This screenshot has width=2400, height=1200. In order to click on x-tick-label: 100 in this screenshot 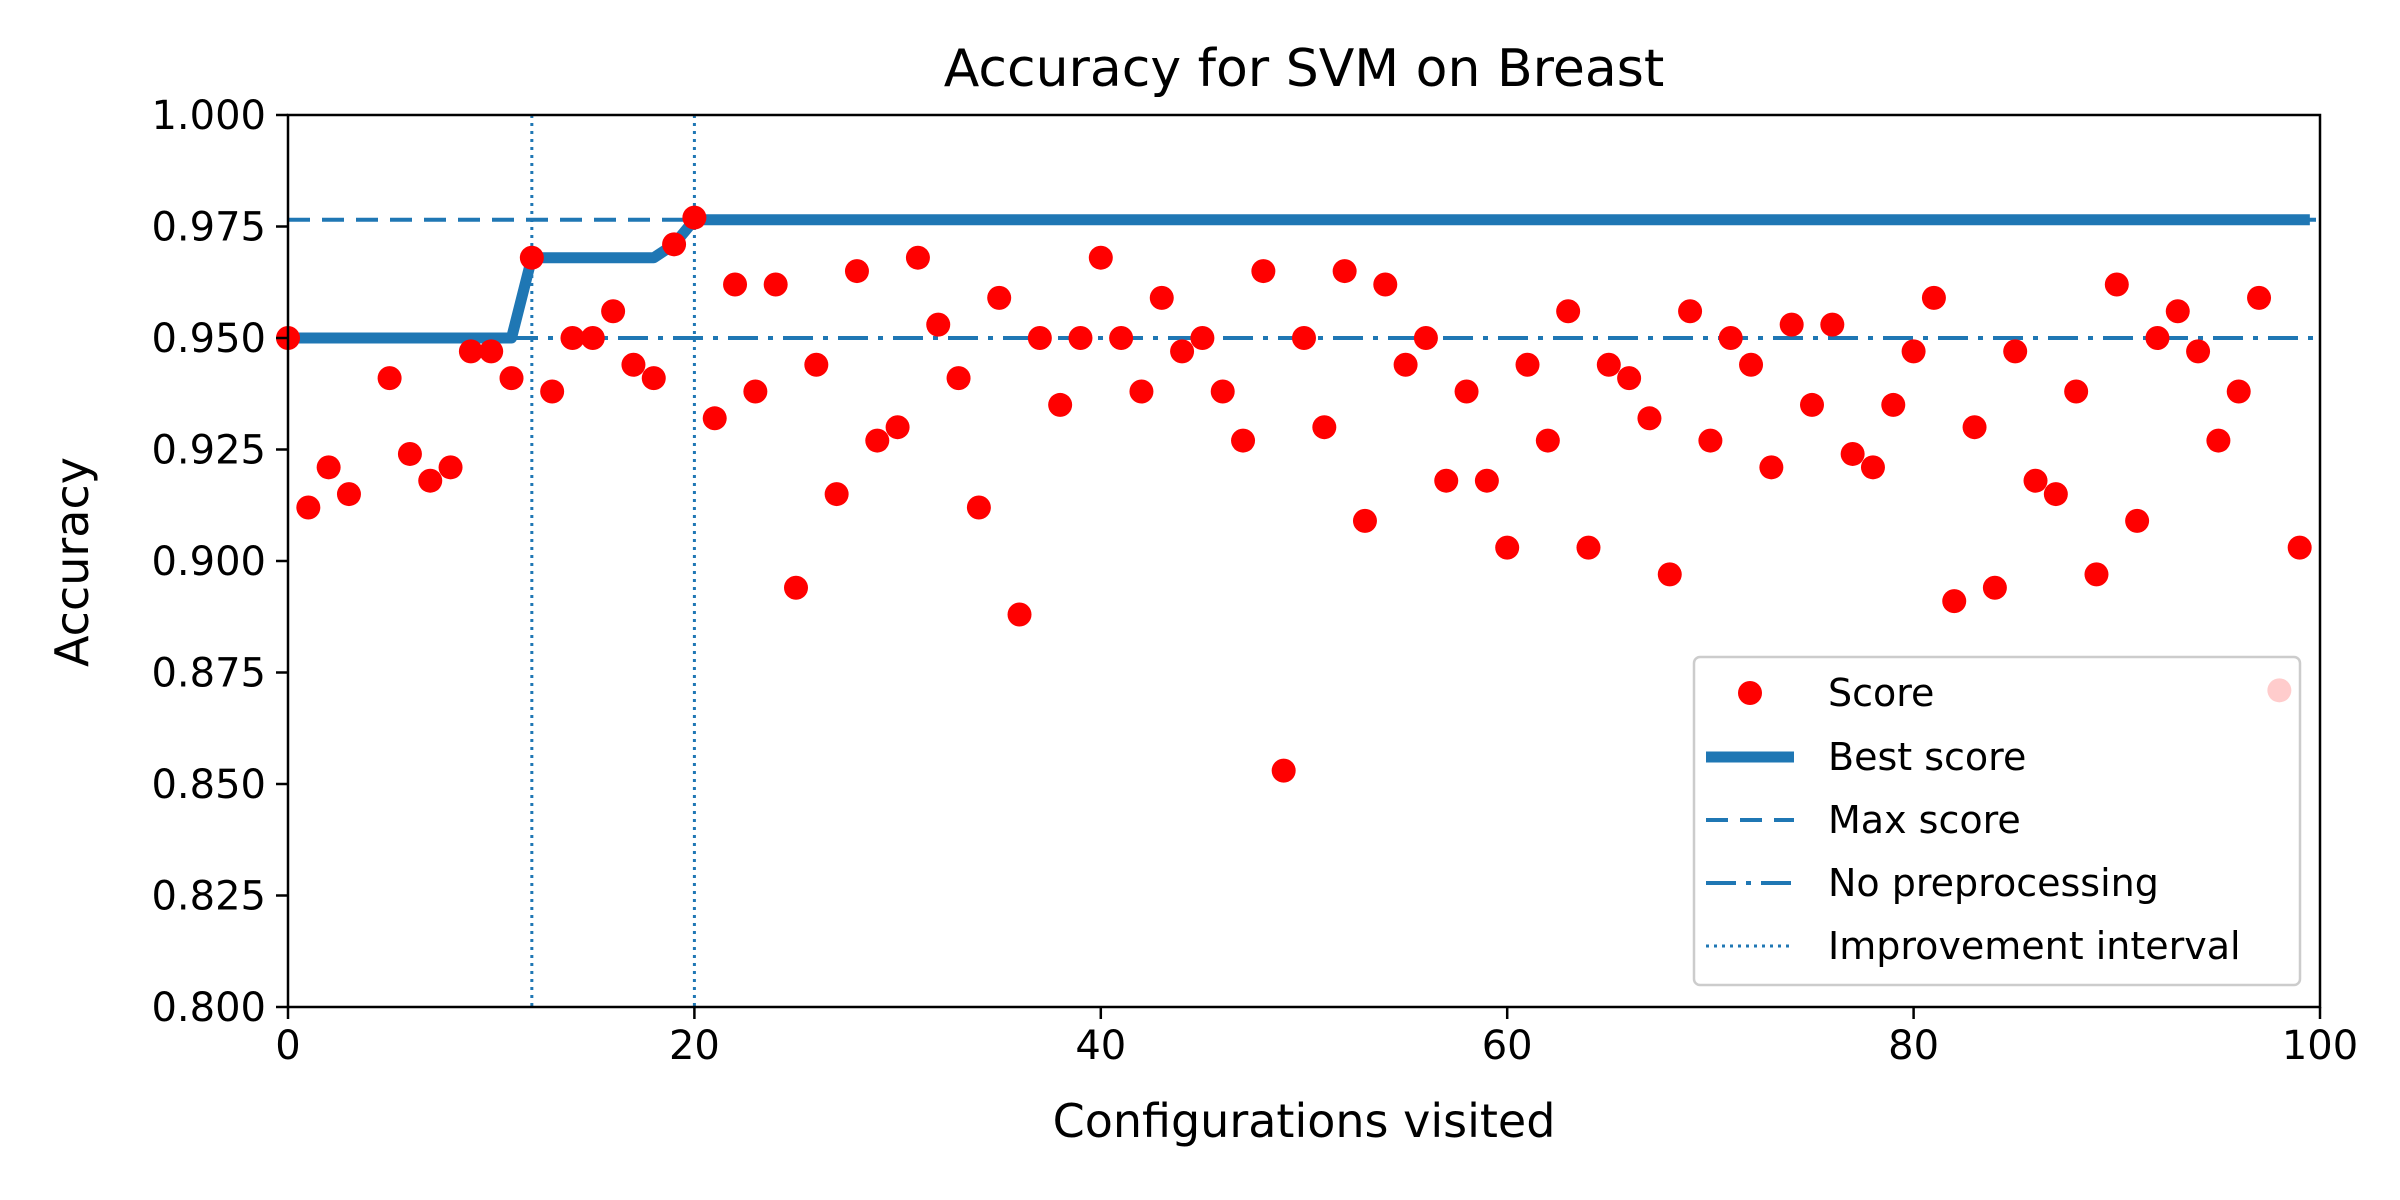, I will do `click(2320, 1046)`.